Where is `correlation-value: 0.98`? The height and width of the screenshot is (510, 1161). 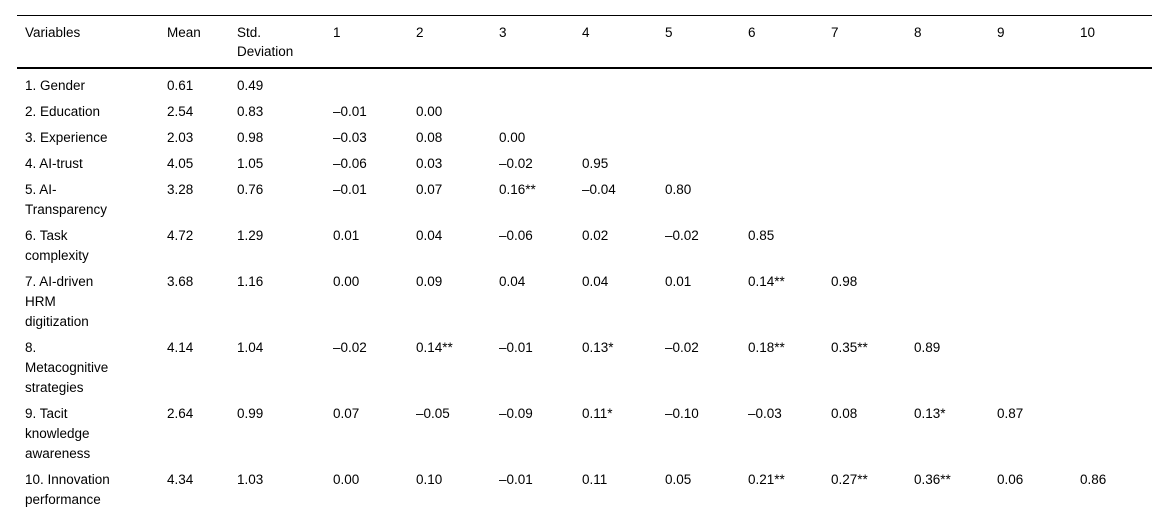
correlation-value: 0.98 is located at coordinates (844, 281).